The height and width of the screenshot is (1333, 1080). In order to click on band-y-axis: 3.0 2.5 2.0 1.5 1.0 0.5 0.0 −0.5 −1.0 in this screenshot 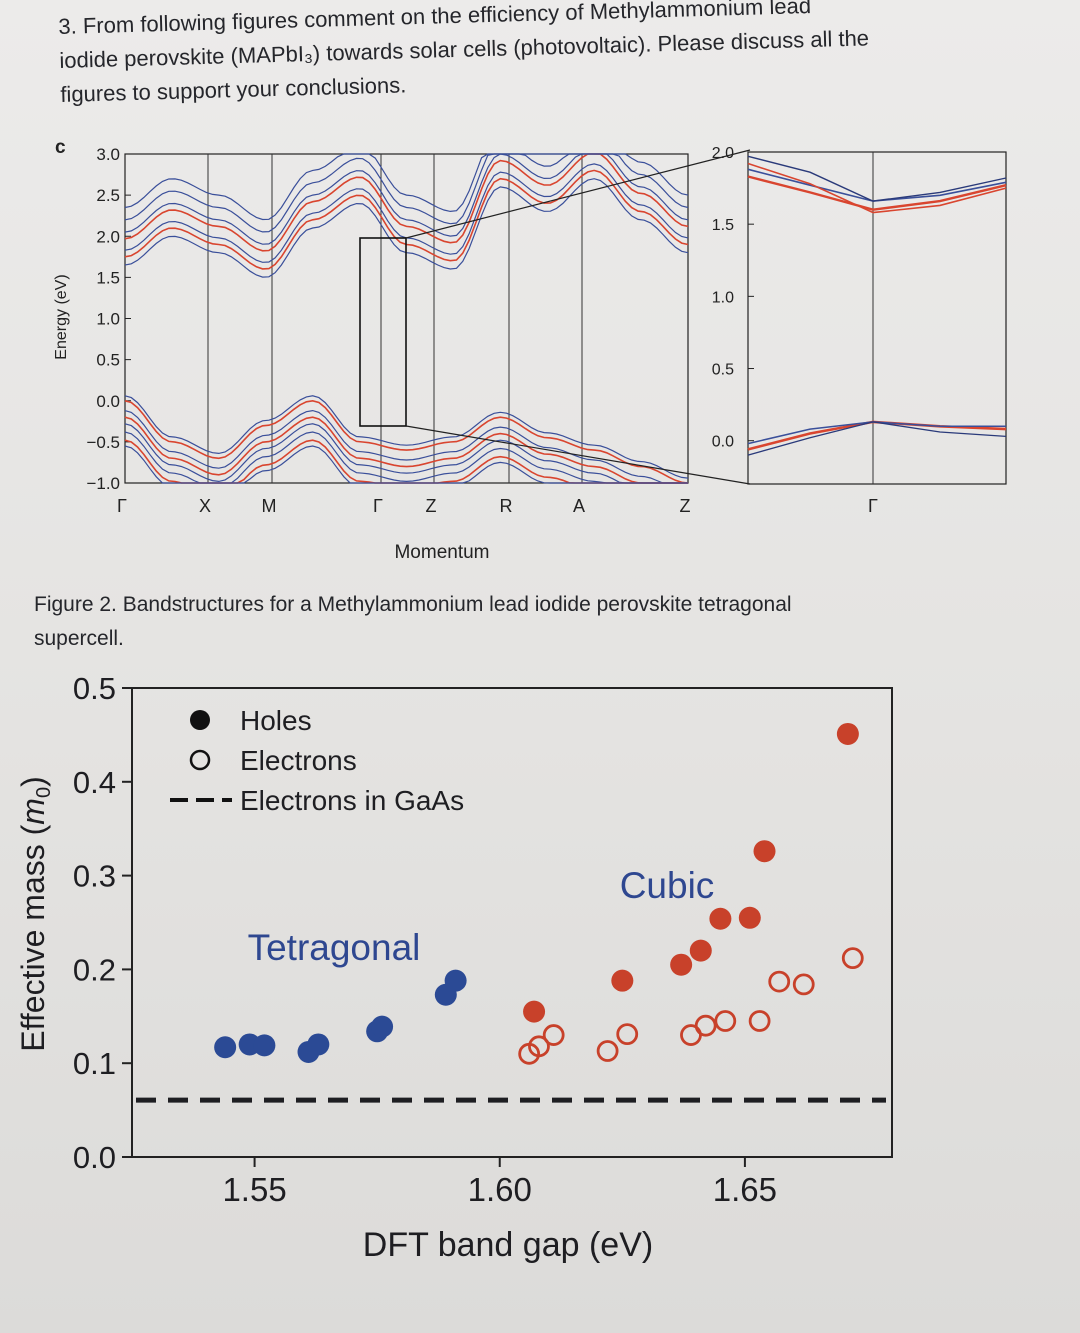, I will do `click(108, 319)`.